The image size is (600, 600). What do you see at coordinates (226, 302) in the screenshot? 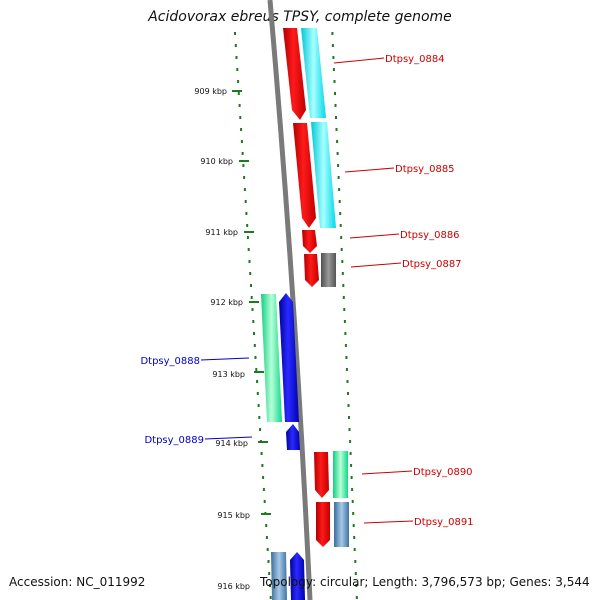
I see `ruler-label-912: 912 kbp` at bounding box center [226, 302].